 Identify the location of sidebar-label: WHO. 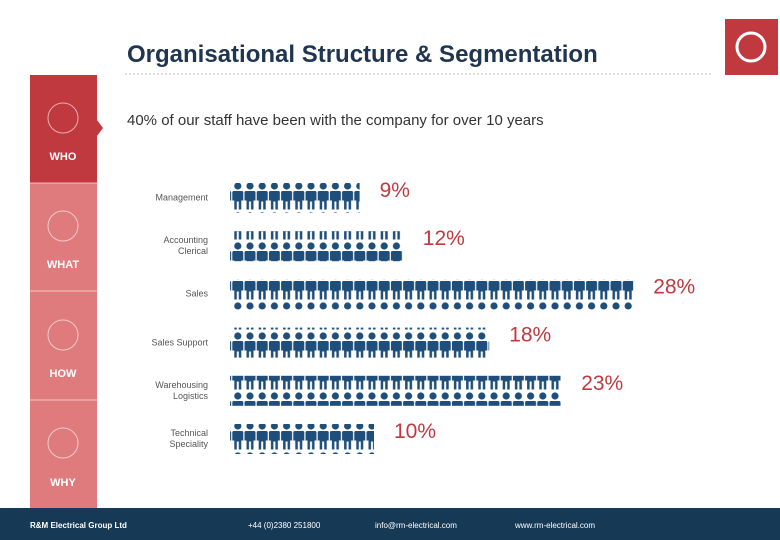
(63, 157).